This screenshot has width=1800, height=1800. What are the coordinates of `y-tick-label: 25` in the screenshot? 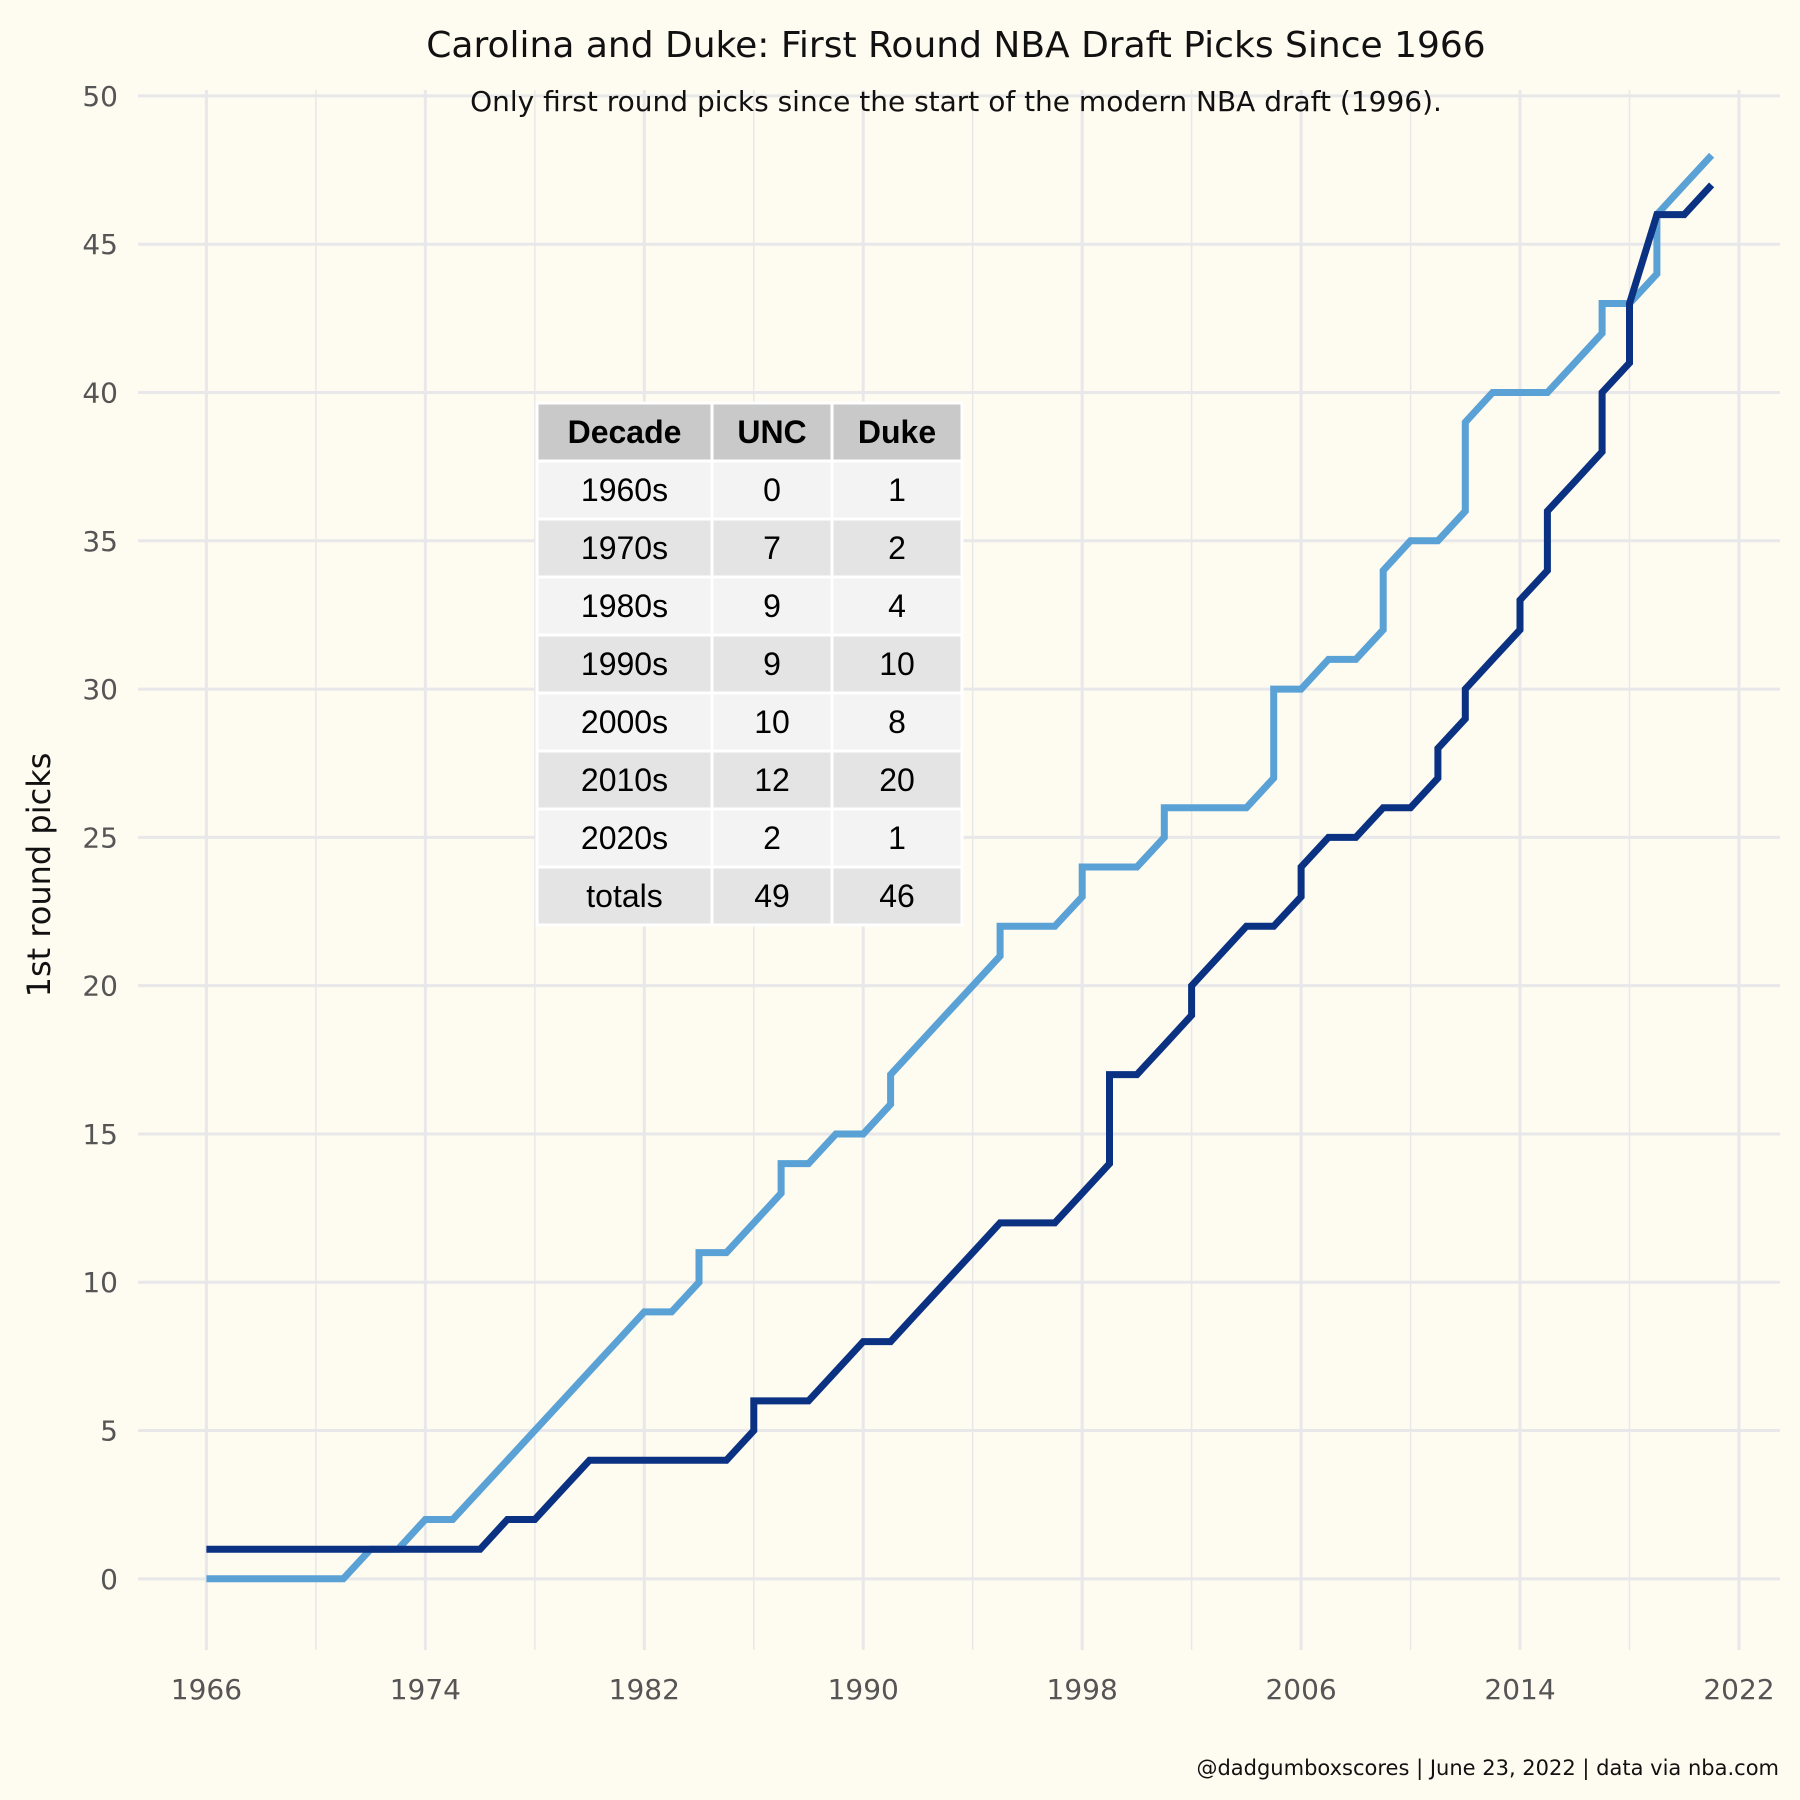 It's located at (100, 837).